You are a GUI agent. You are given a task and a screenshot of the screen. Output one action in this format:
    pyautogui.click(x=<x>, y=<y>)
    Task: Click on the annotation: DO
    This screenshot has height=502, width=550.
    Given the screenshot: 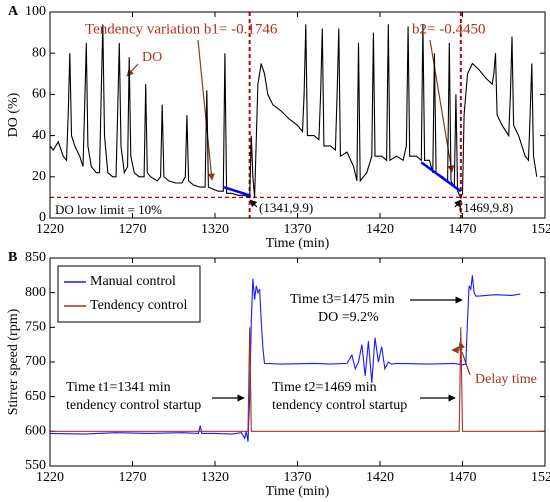 What is the action you would take?
    pyautogui.click(x=152, y=57)
    